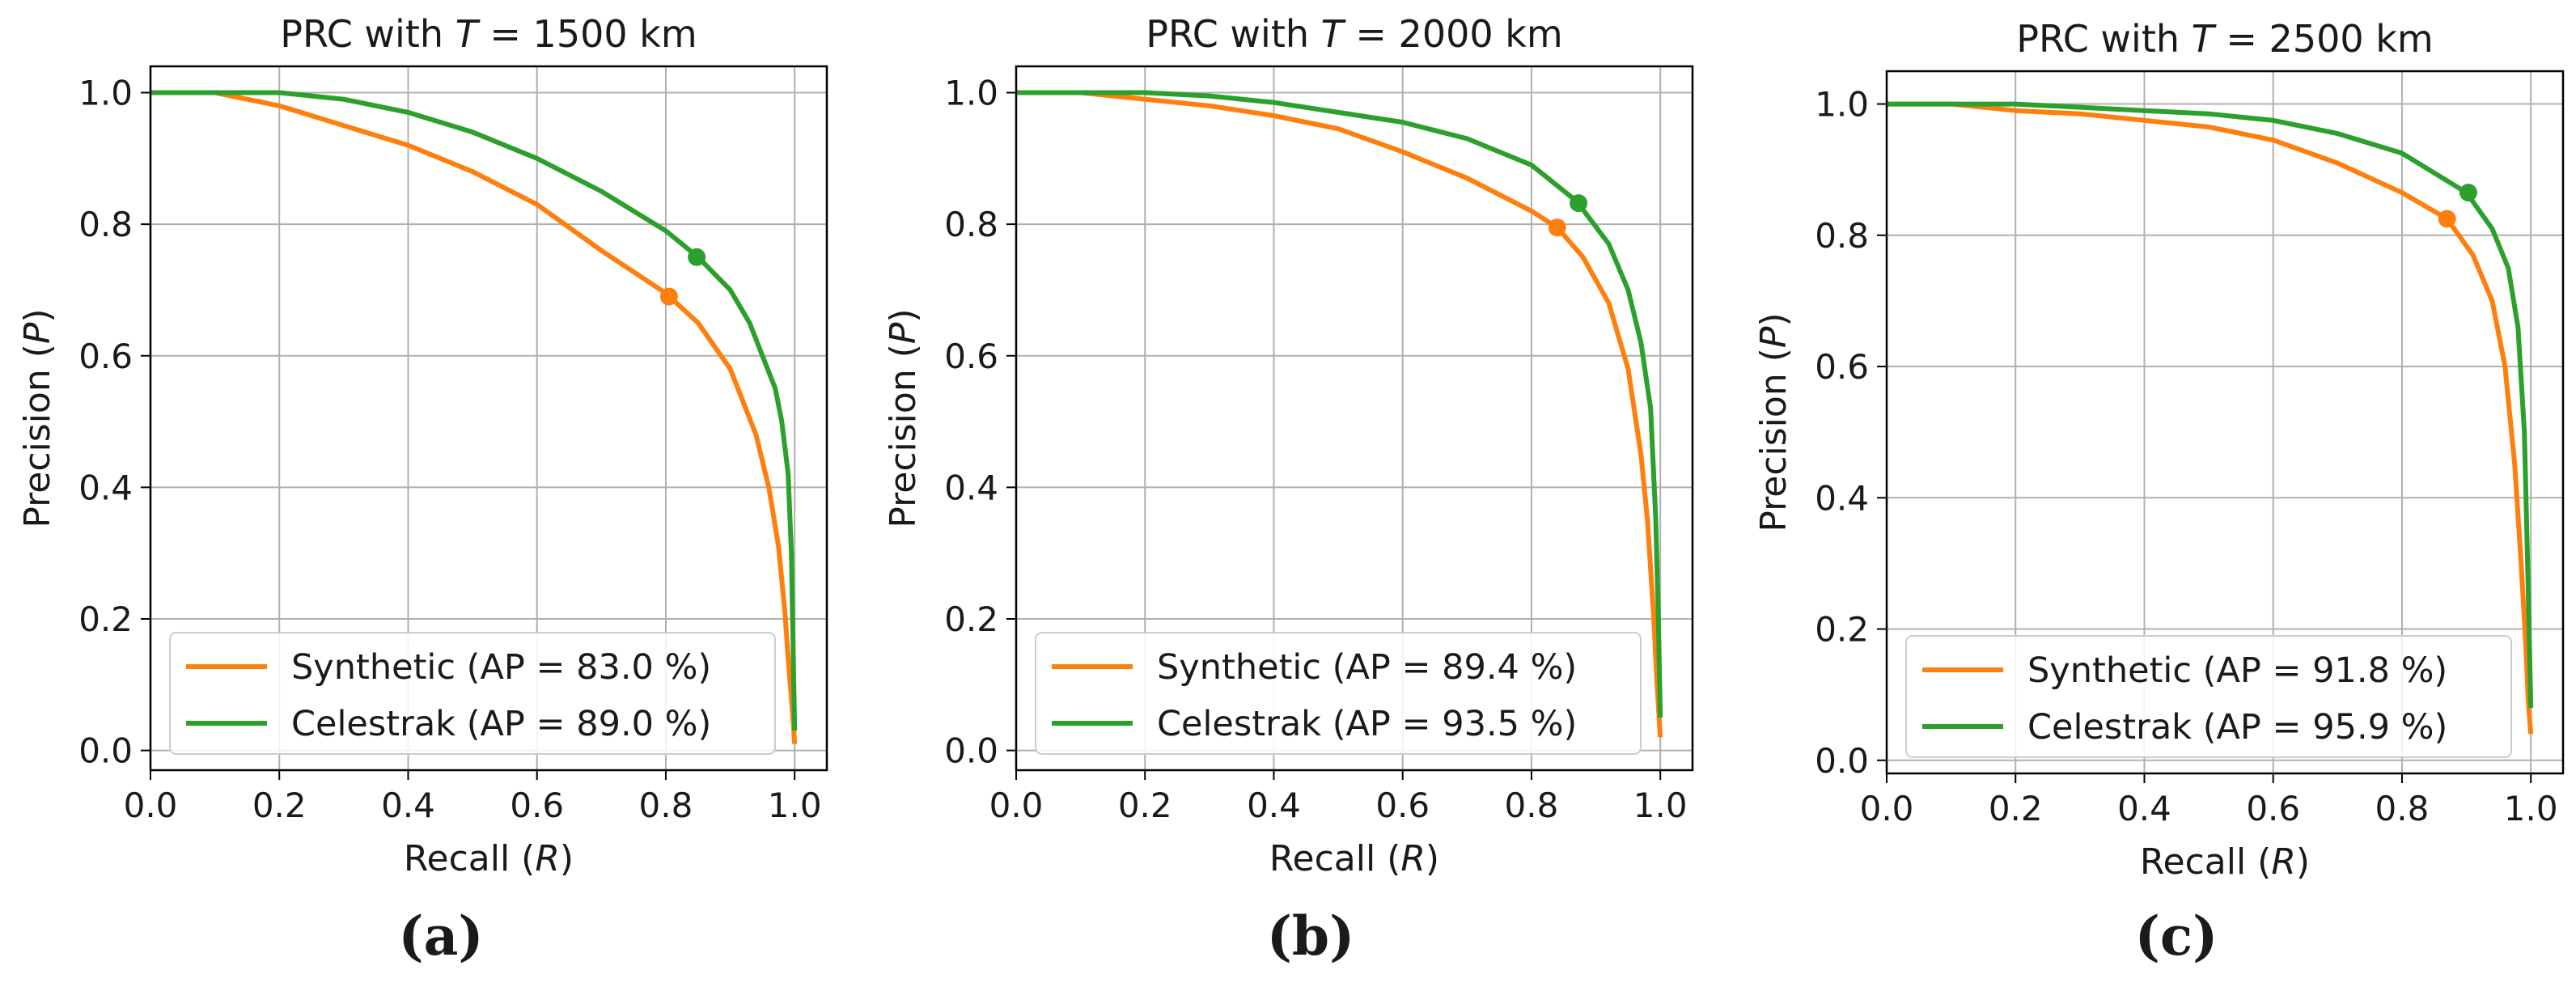  What do you see at coordinates (2224, 39) in the screenshot?
I see `chart-title: PRC with T = 2500 km` at bounding box center [2224, 39].